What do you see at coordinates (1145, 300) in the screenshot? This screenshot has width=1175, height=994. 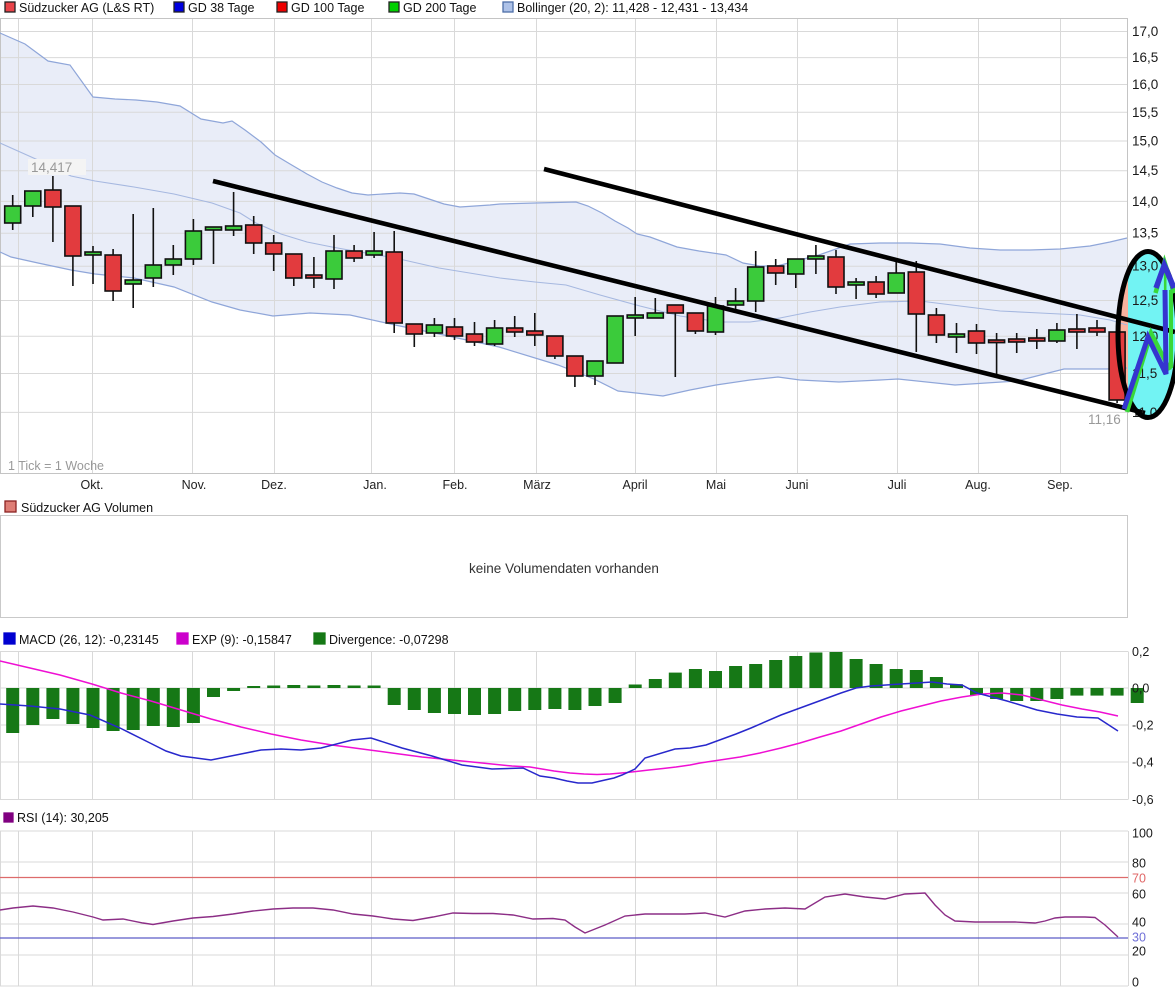 I see `svg-text: 12,5` at bounding box center [1145, 300].